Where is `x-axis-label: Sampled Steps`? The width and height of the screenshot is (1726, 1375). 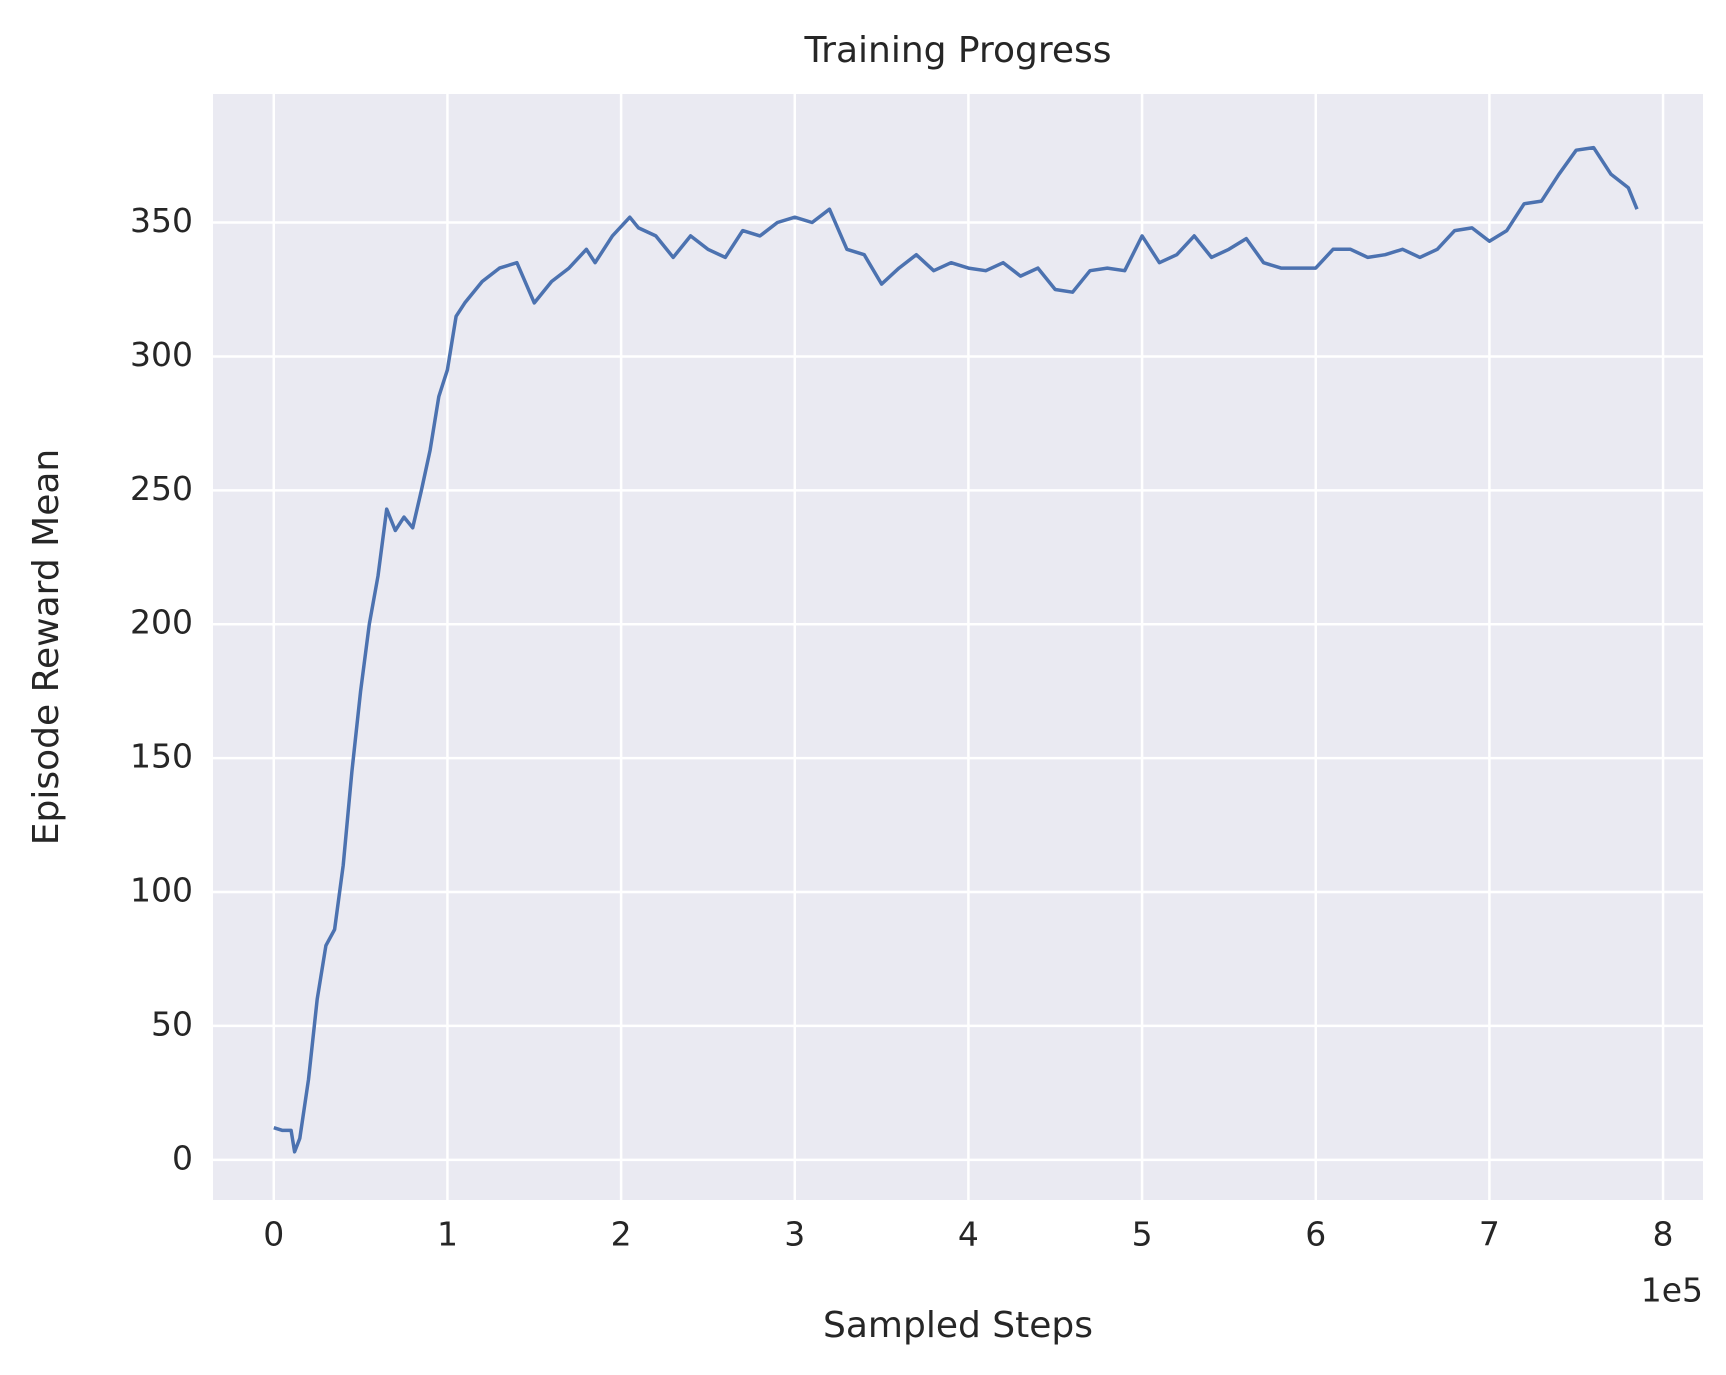
x-axis-label: Sampled Steps is located at coordinates (958, 1325).